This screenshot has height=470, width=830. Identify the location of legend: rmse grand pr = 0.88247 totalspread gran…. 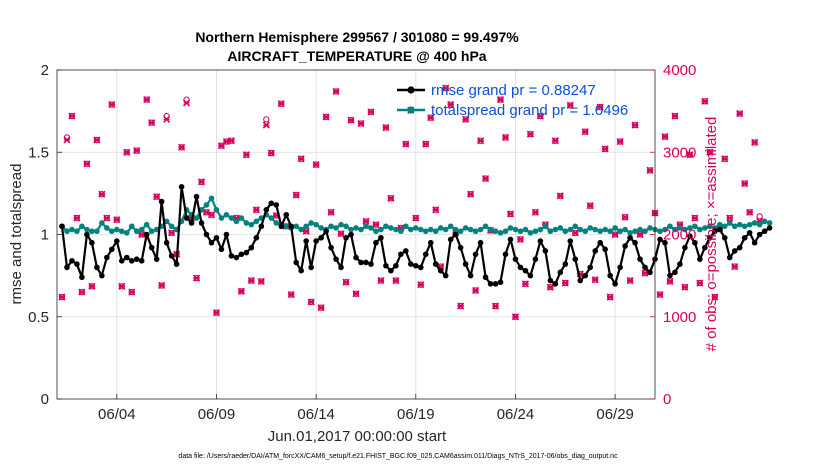
(512, 100).